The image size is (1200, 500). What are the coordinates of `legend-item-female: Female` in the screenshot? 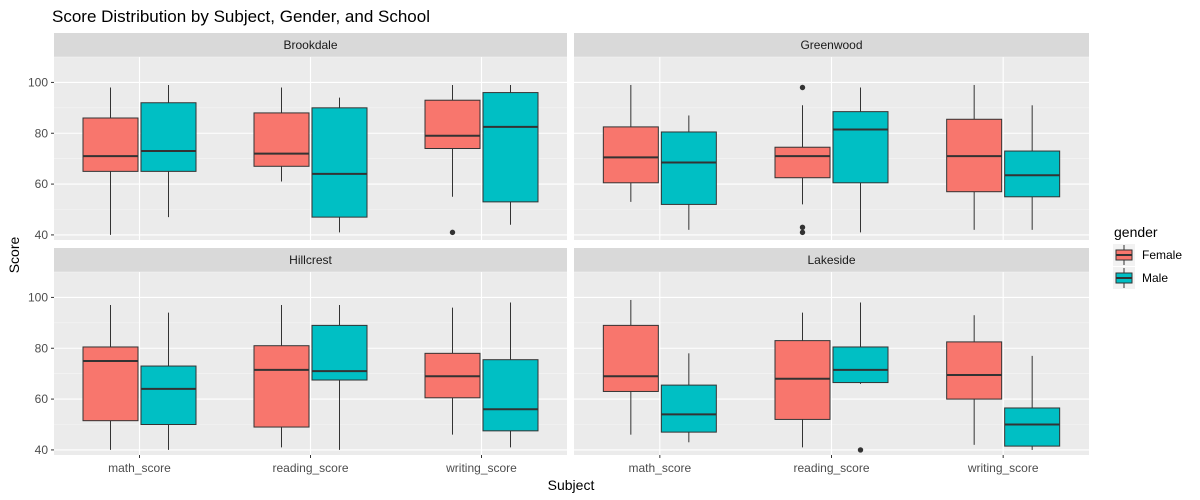 It's located at (1147, 255).